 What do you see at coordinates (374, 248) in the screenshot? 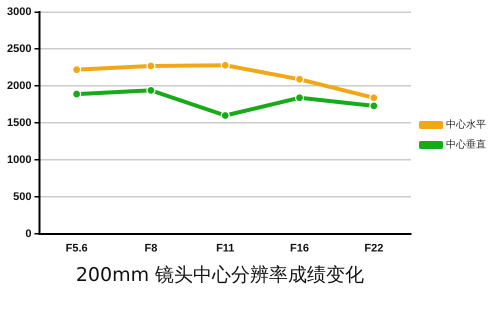
I see `x-tick-label: F22` at bounding box center [374, 248].